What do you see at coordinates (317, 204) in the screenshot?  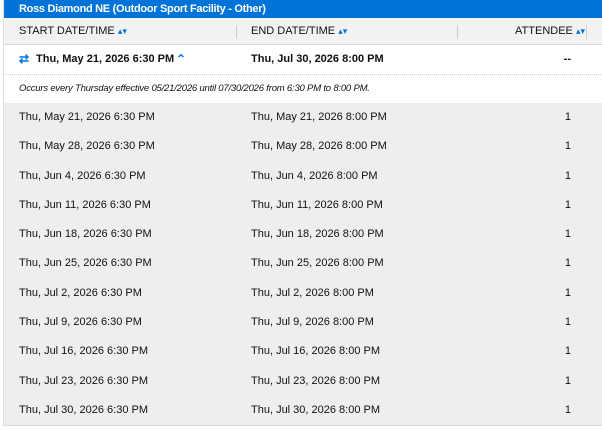 I see `cell-end: Thu, Jun 11, 2026 8:00 PM` at bounding box center [317, 204].